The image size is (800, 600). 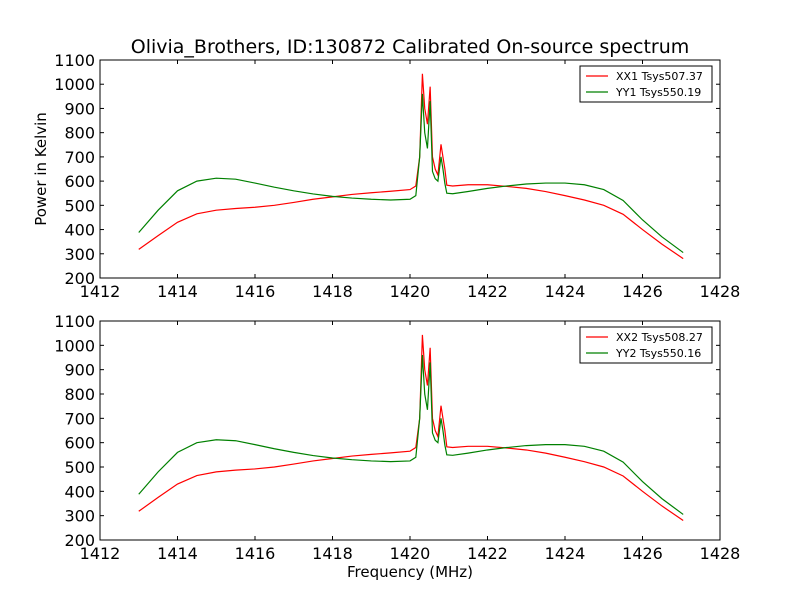 I want to click on legend-label: XX1 Tsys507.37, so click(x=659, y=76).